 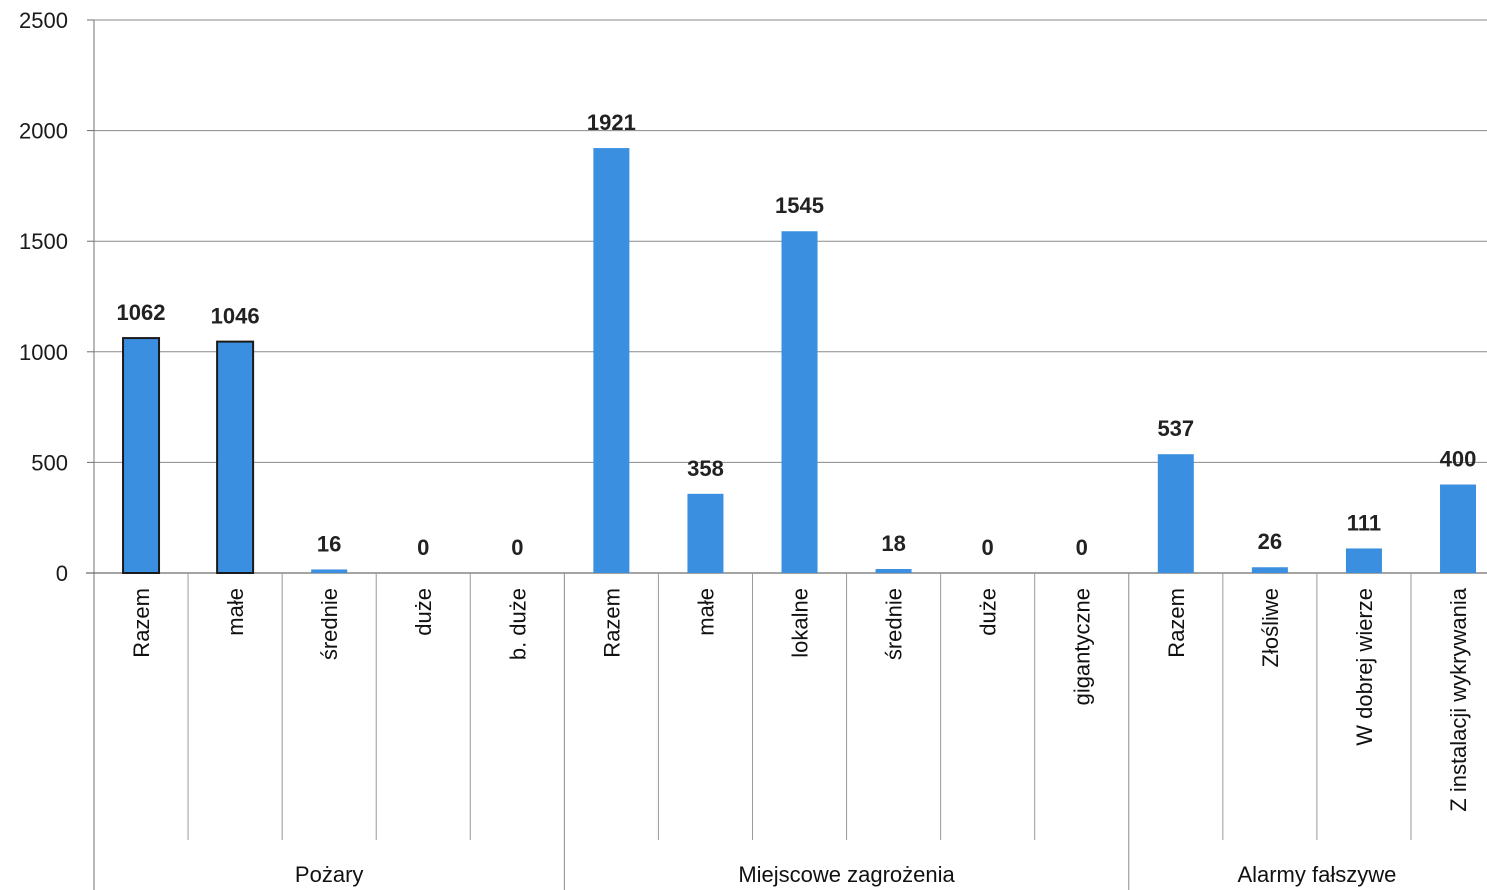 I want to click on group-label: Miejscowe zagrożenia, so click(x=846, y=874).